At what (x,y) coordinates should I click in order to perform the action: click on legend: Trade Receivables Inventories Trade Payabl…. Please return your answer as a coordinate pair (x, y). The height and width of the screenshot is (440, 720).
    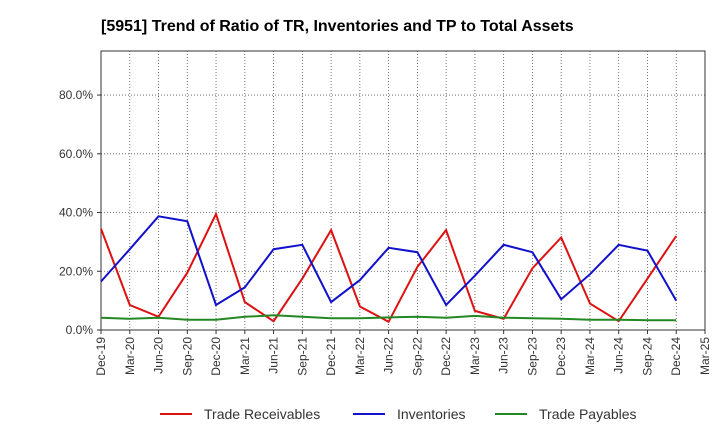
    Looking at the image, I should click on (398, 414).